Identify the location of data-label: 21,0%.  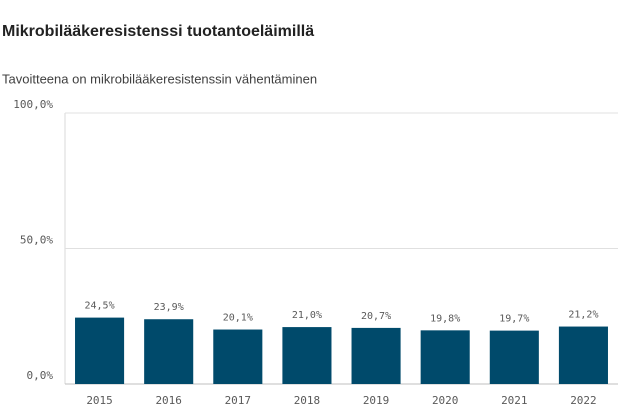
(307, 315).